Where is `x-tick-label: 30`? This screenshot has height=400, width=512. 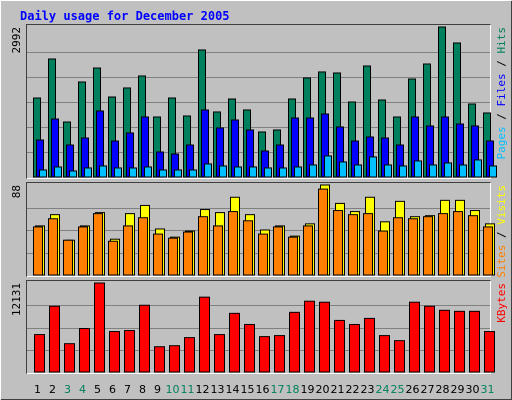
x-tick-label: 30 is located at coordinates (473, 389).